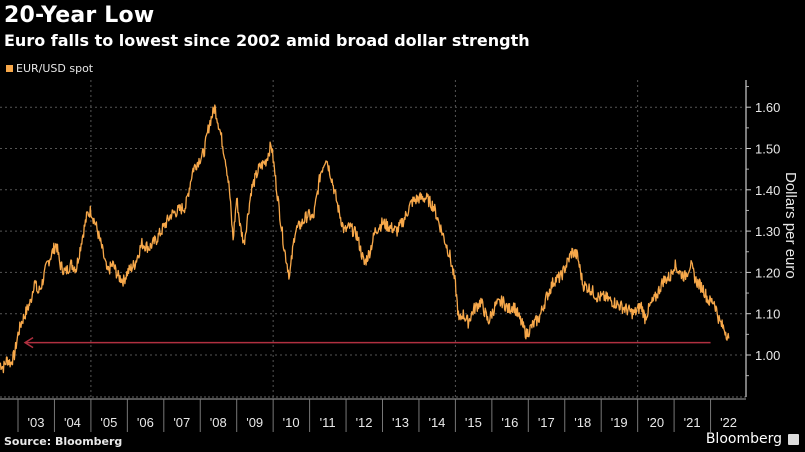  What do you see at coordinates (28, 342) in the screenshot?
I see `annotation-arrow-head` at bounding box center [28, 342].